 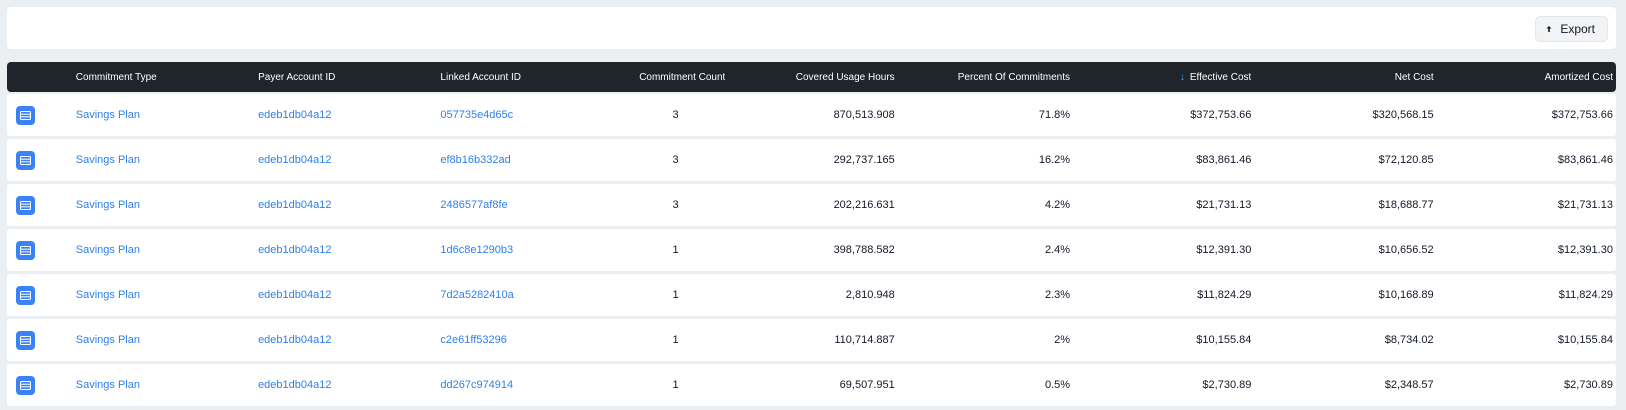 I want to click on header-commitment-type: Commitment Type, so click(x=116, y=77).